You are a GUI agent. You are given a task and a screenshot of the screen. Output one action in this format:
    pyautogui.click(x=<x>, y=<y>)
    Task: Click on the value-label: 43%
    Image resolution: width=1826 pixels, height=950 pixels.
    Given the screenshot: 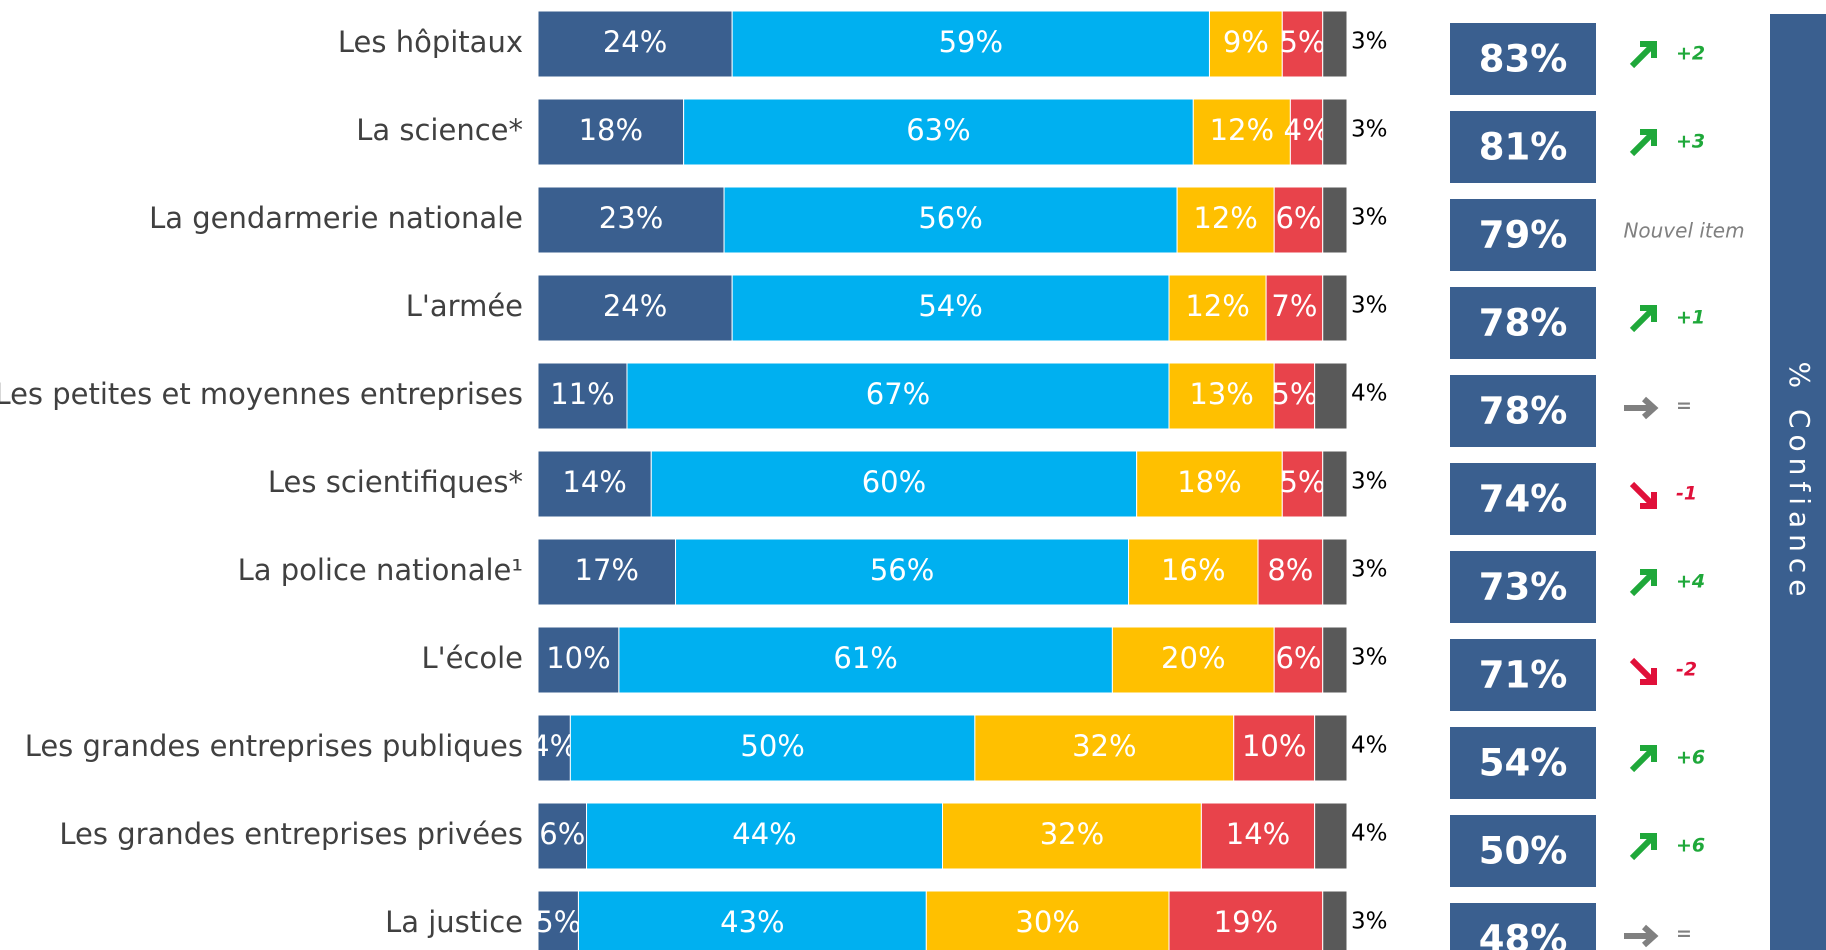 What is the action you would take?
    pyautogui.click(x=752, y=922)
    